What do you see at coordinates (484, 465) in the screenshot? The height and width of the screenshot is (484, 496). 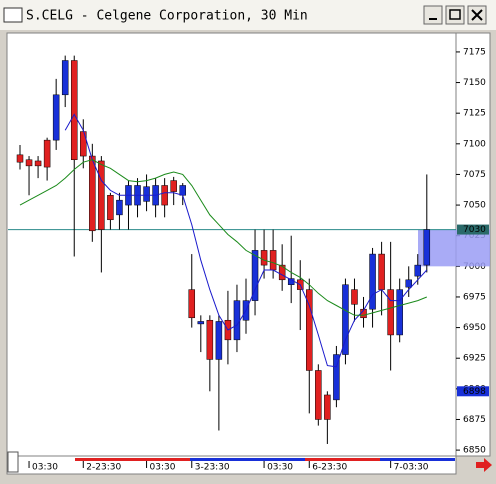 I see `scroll-arrow` at bounding box center [484, 465].